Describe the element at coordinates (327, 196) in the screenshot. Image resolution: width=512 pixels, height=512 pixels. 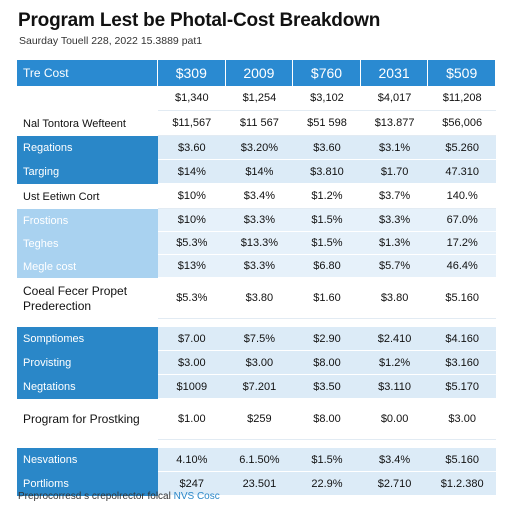
I see `table-cell: $1.2%` at that location.